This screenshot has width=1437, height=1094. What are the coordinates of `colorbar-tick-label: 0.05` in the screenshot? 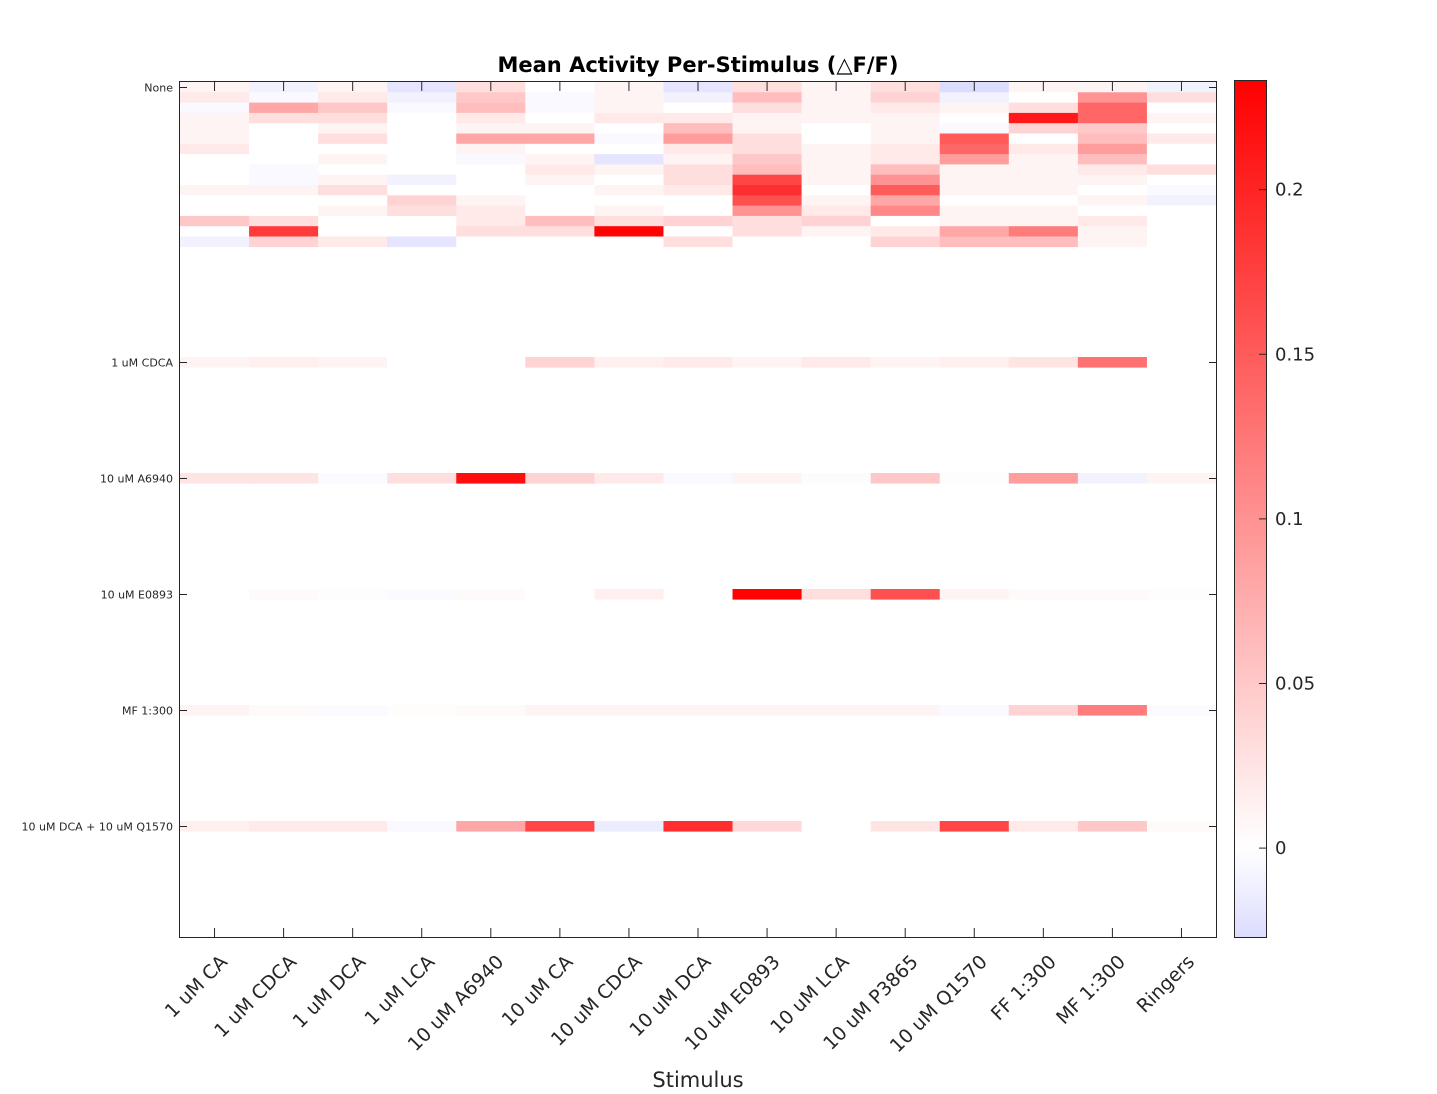 It's located at (1295, 683).